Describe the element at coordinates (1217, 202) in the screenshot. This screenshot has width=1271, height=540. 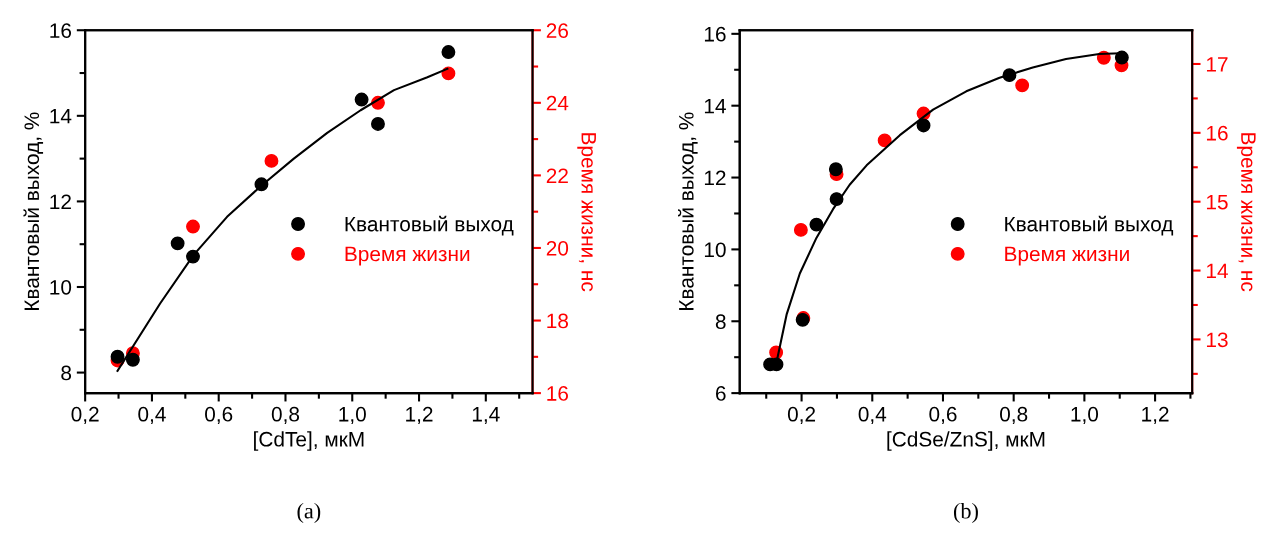
I see `y2-tick-label: 15` at that location.